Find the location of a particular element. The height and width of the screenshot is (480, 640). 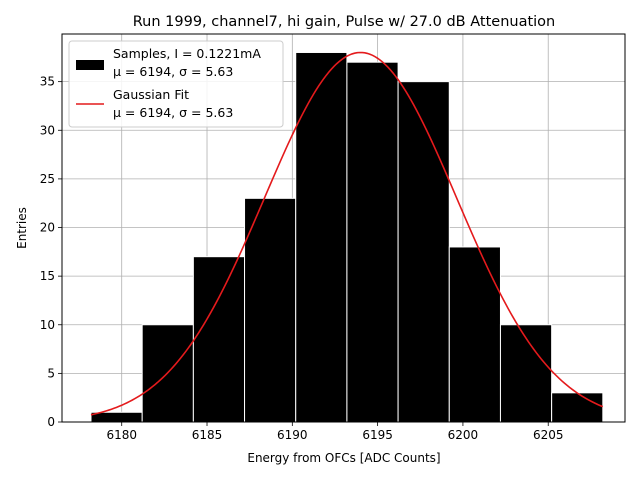

y-tick-label: 0 is located at coordinates (51, 422).